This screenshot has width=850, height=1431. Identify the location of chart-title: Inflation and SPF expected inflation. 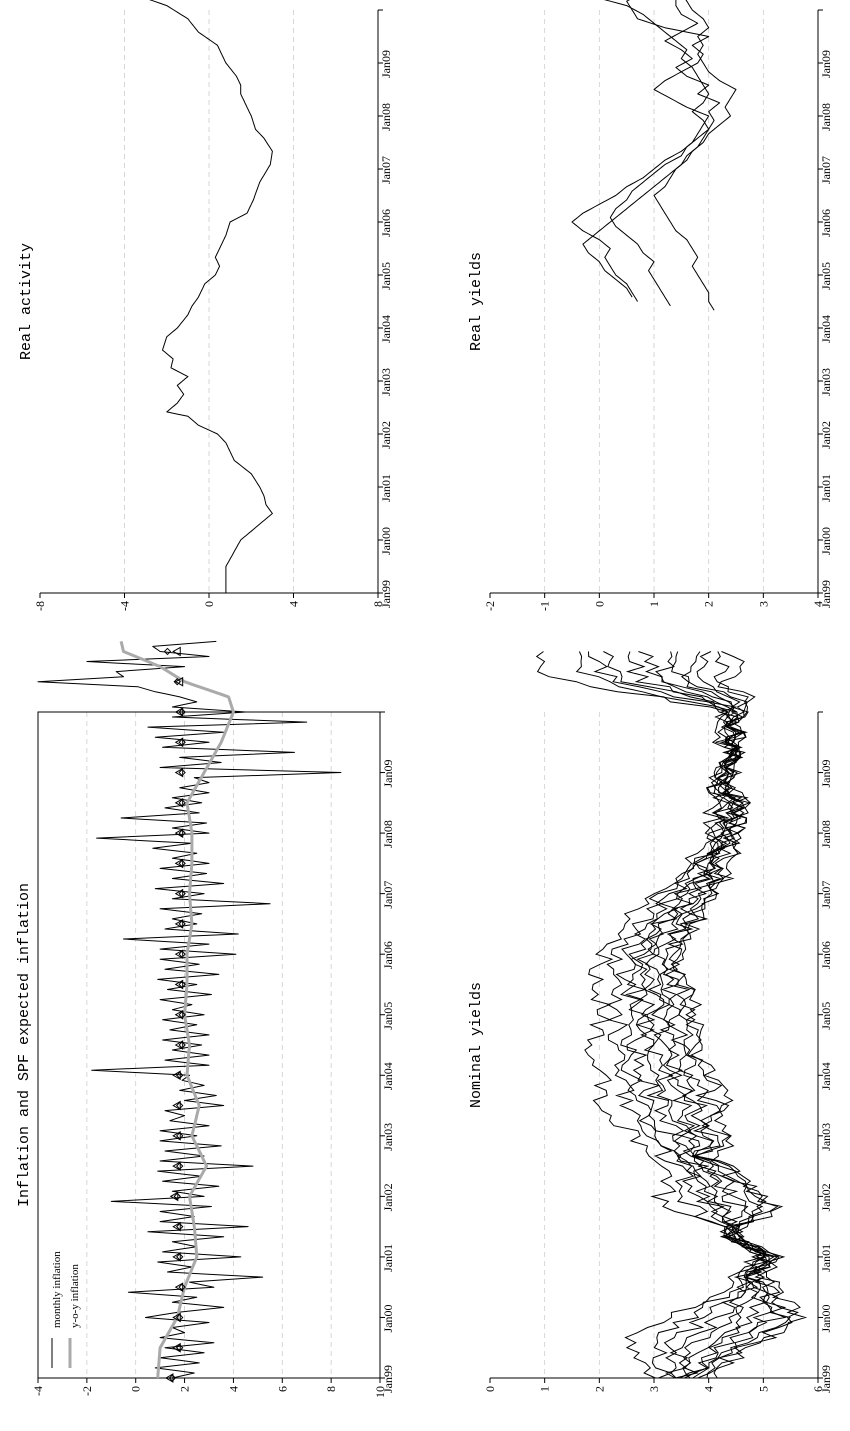
(24, 1045).